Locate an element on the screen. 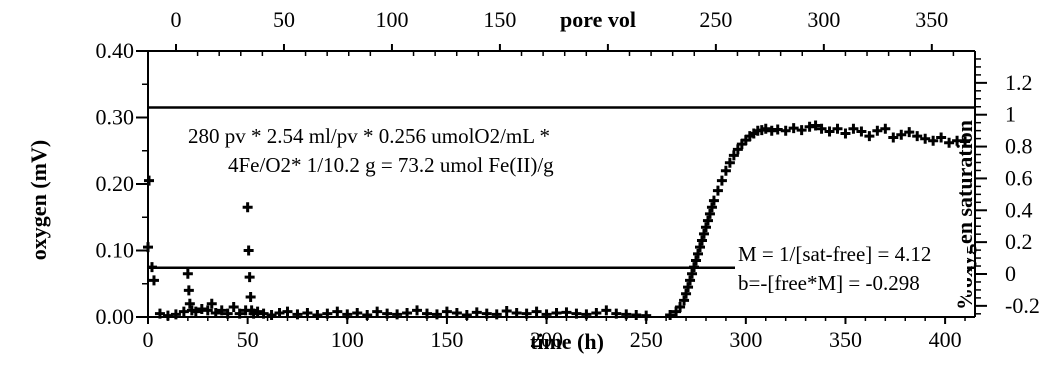 The image size is (1052, 368). x2-tick-label: 350 is located at coordinates (931, 19).